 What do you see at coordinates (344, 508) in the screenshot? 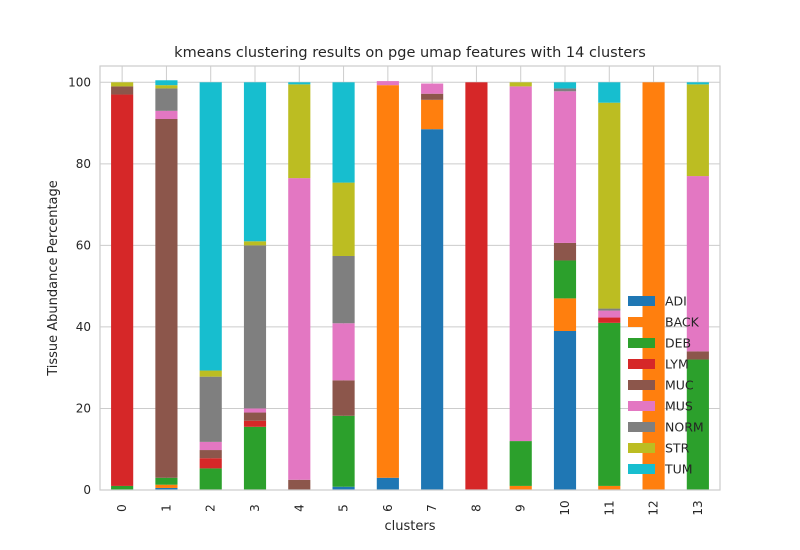
I see `x-tick-label: 5` at bounding box center [344, 508].